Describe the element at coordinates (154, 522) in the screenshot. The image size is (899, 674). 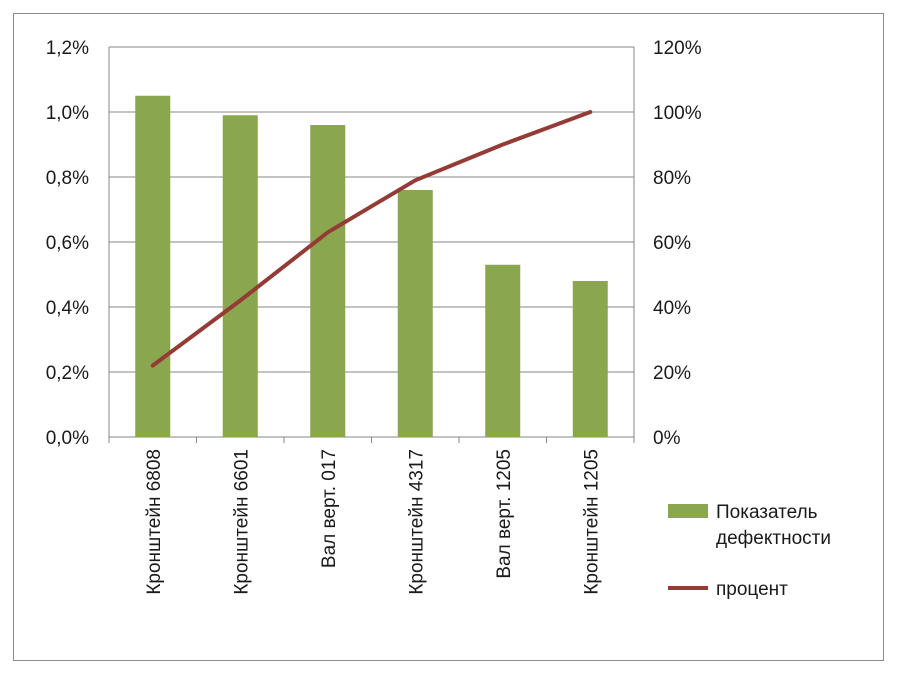
I see `x-tick-label: Кронштейн 6808` at that location.